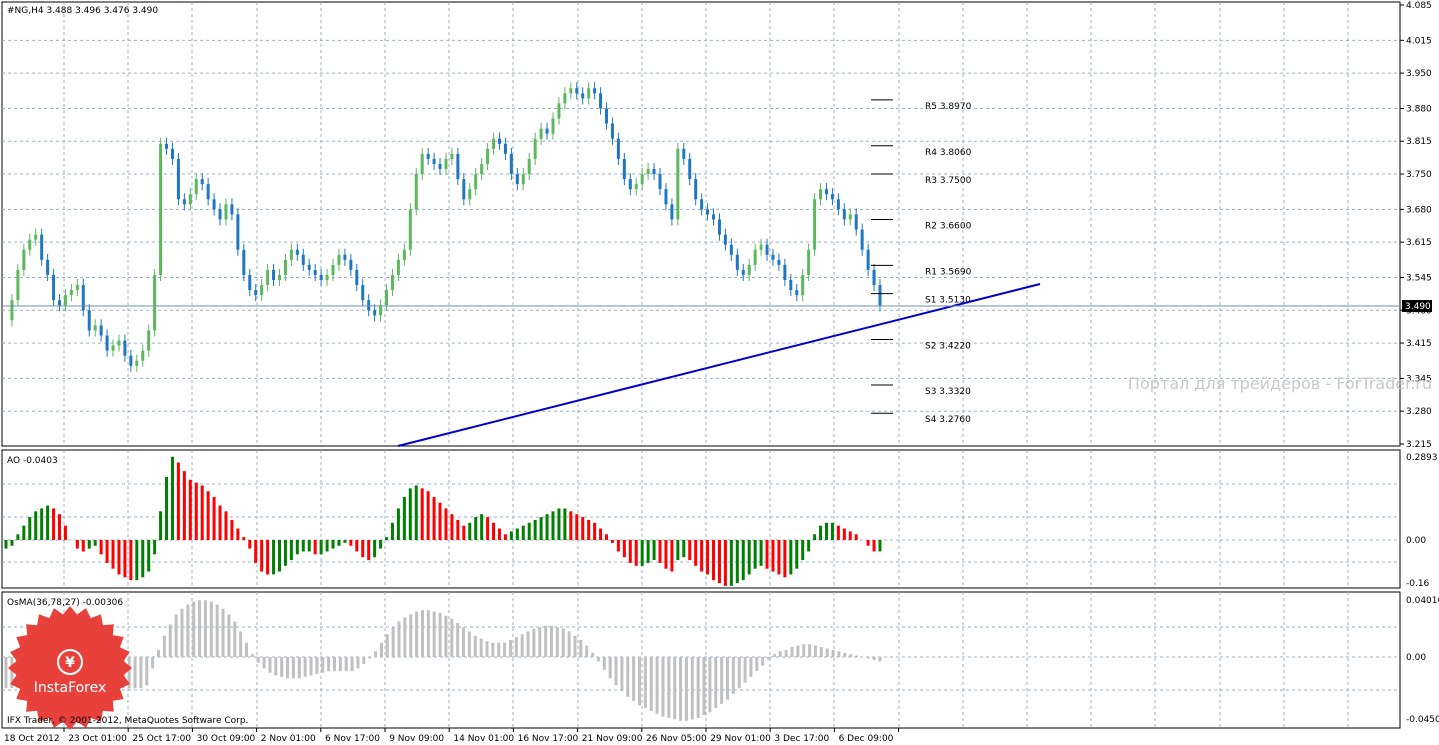 This screenshot has height=745, width=1439. Describe the element at coordinates (288, 739) in the screenshot. I see `x-tick-label: 2 Nov 01:00` at that location.